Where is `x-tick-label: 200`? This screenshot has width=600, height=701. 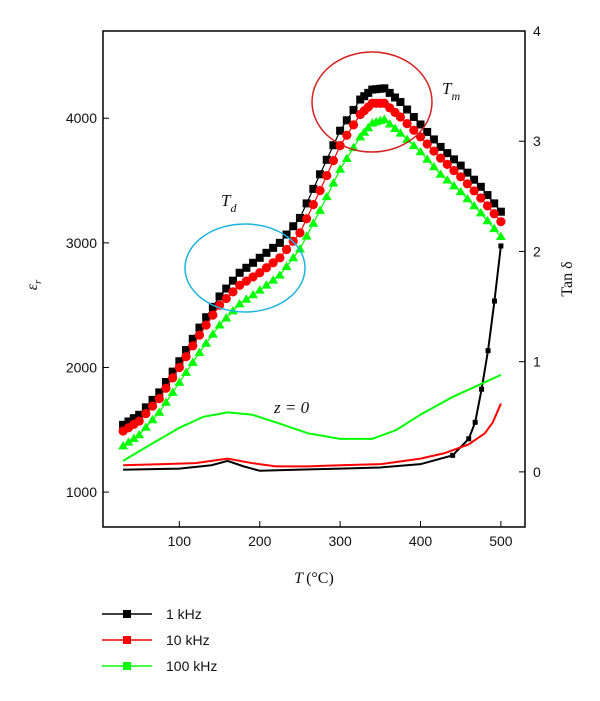 x-tick-label: 200 is located at coordinates (260, 541).